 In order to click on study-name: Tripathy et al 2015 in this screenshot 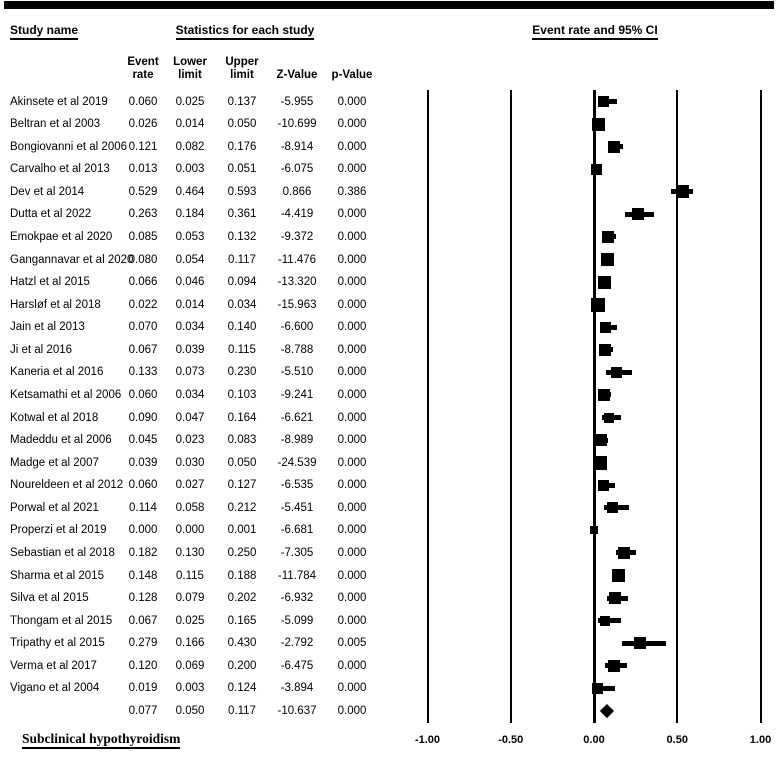, I will do `click(57, 643)`.